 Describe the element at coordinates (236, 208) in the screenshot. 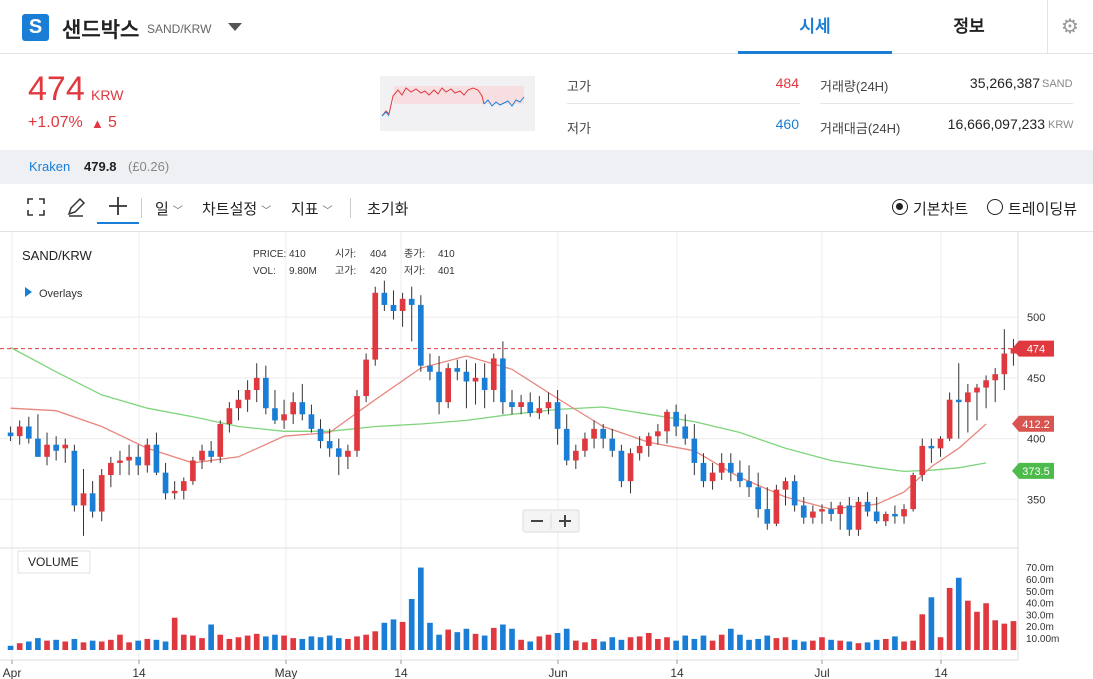

I see `chart-settings-menu: 차트설정 ﹀` at that location.